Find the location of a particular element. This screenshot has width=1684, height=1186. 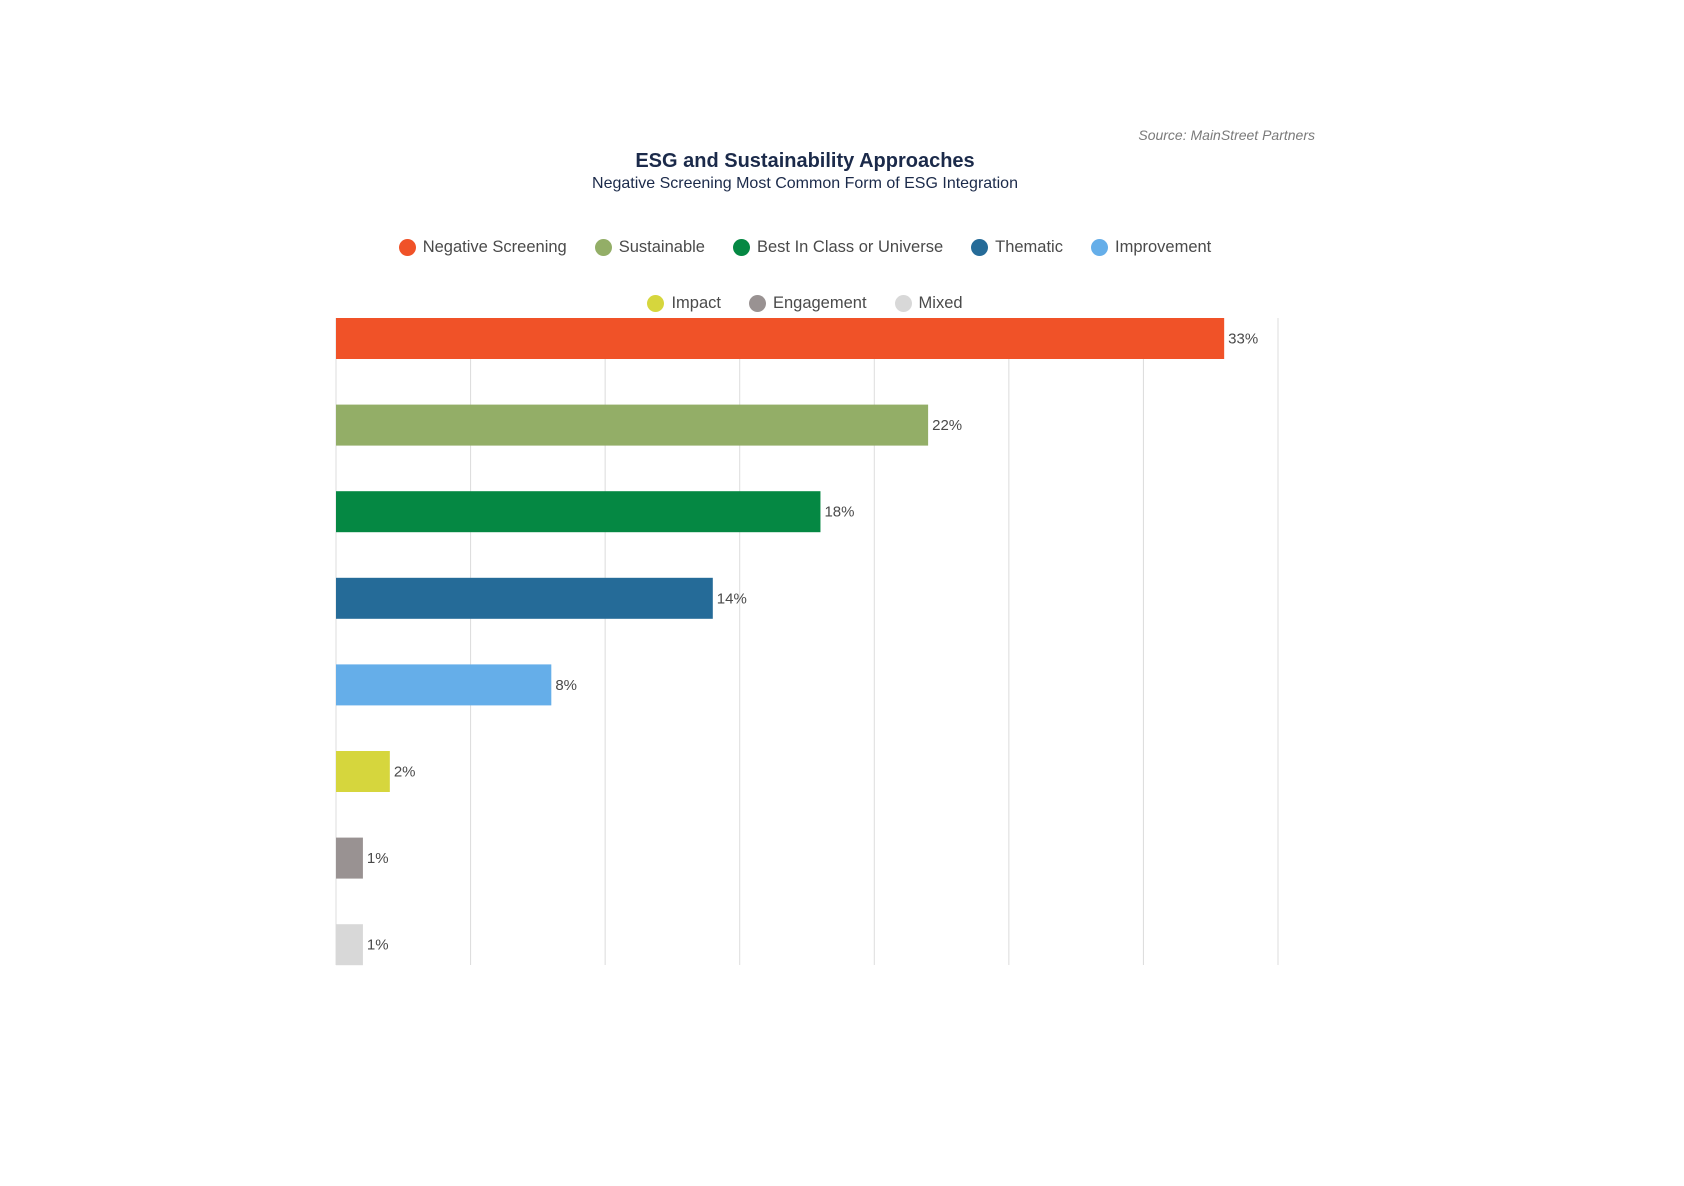

legend-label: Mixed is located at coordinates (940, 302).